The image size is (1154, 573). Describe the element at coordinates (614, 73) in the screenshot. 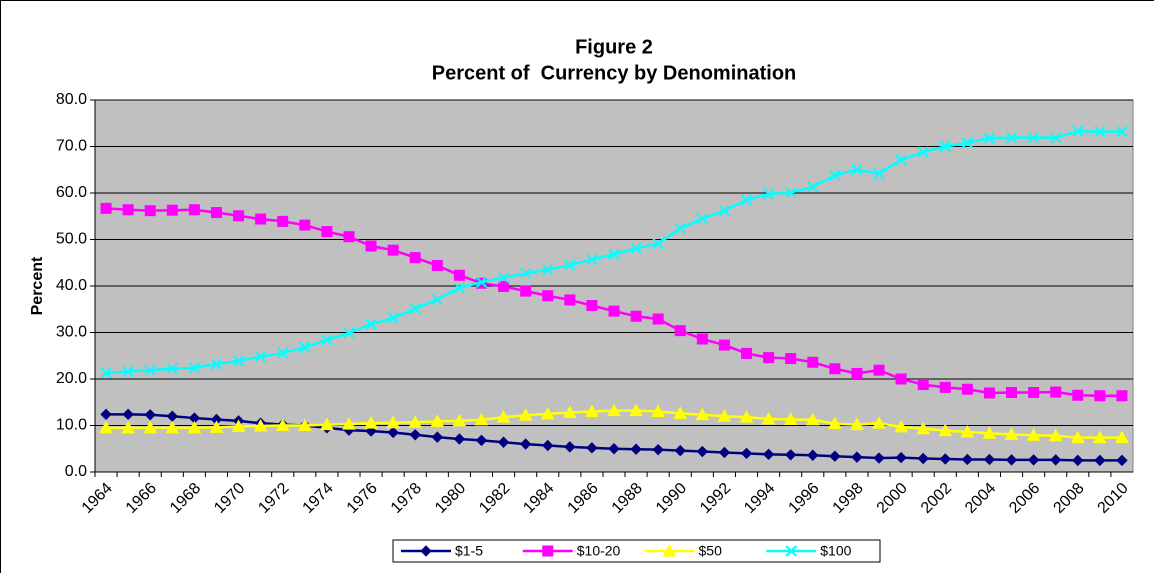

I see `chart-subtitle: Percent of Currency by Denomination` at that location.